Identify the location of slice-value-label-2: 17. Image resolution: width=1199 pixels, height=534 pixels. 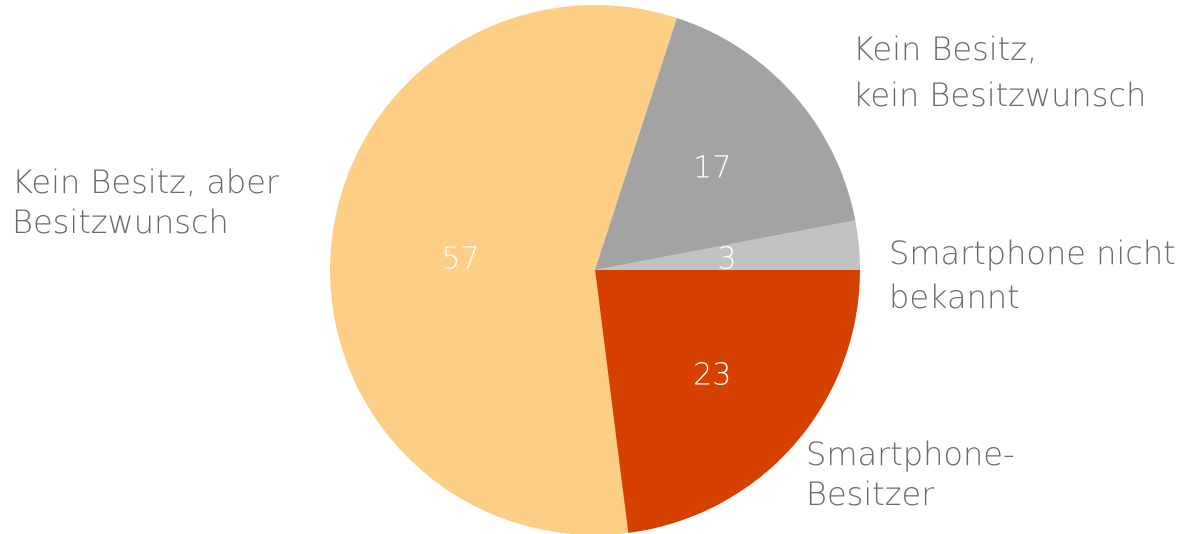
(712, 168).